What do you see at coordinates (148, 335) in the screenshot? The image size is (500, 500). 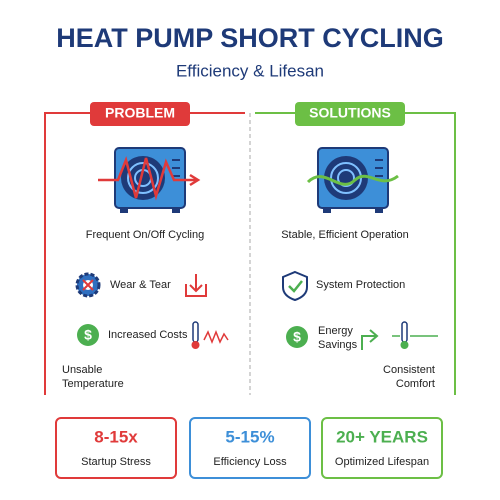 I see `problem-item: Increased Costs` at bounding box center [148, 335].